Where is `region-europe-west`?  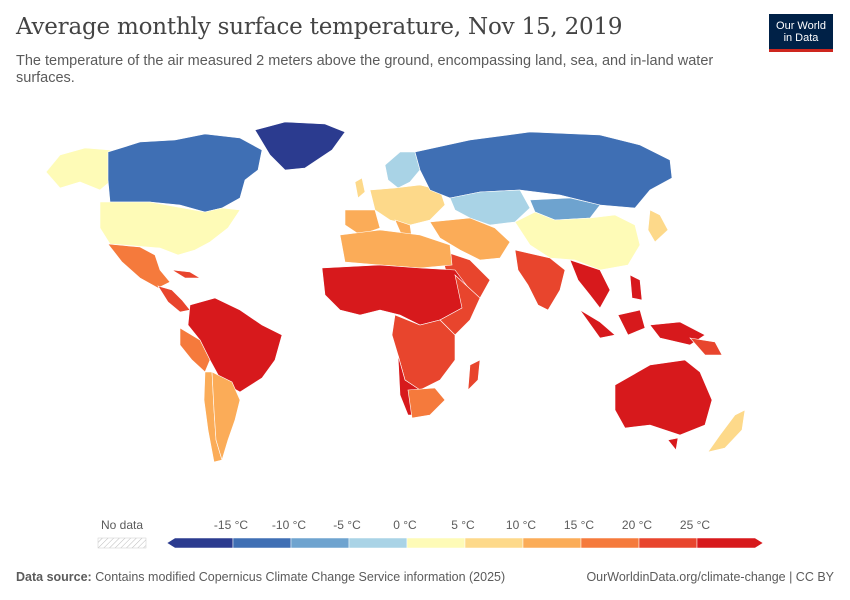
region-europe-west is located at coordinates (407, 205).